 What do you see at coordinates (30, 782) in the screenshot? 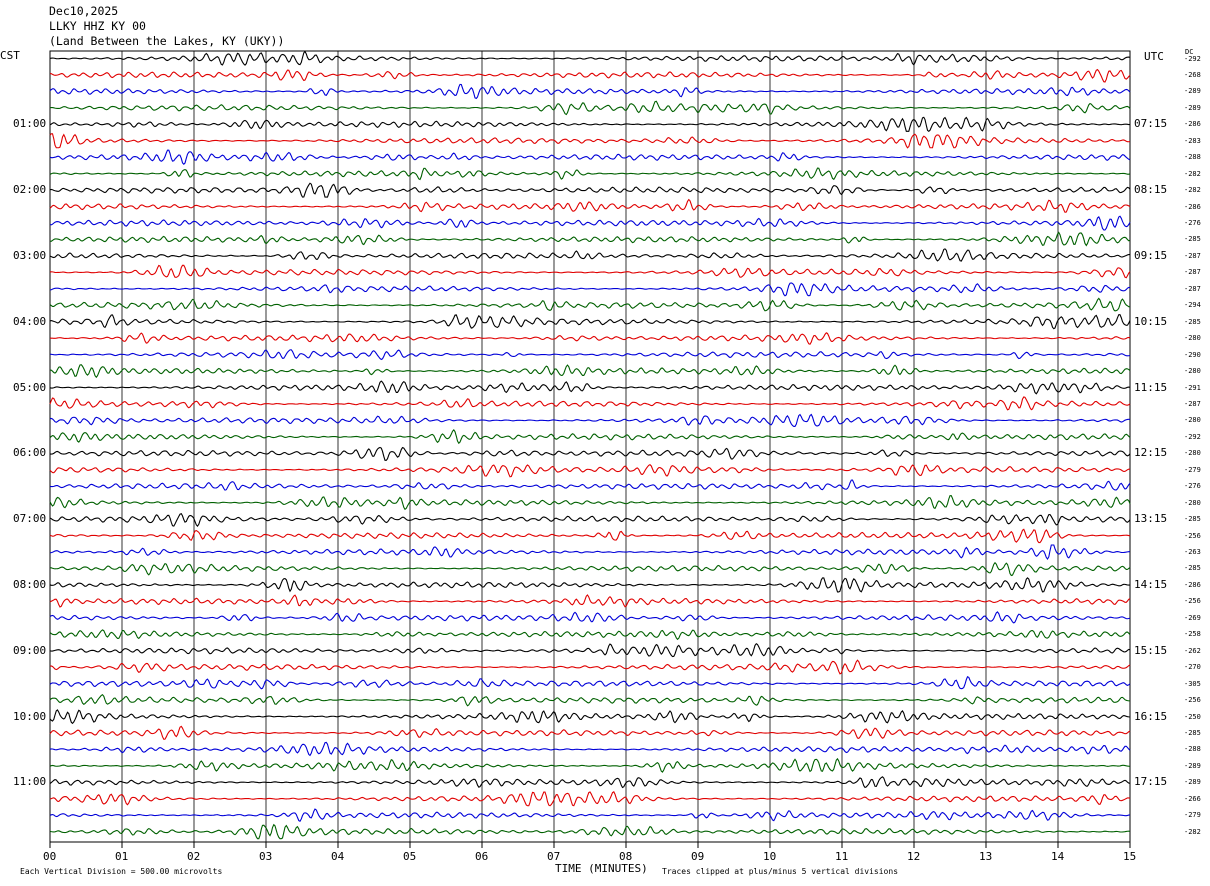
I see `cst-hour-label: 11:00` at bounding box center [30, 782].